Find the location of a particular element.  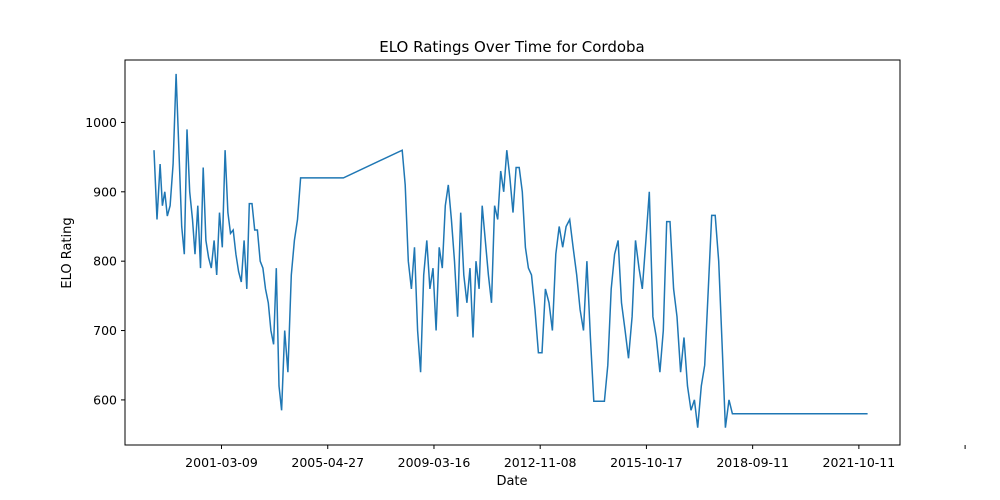

x-axis-title: Date is located at coordinates (511, 481).